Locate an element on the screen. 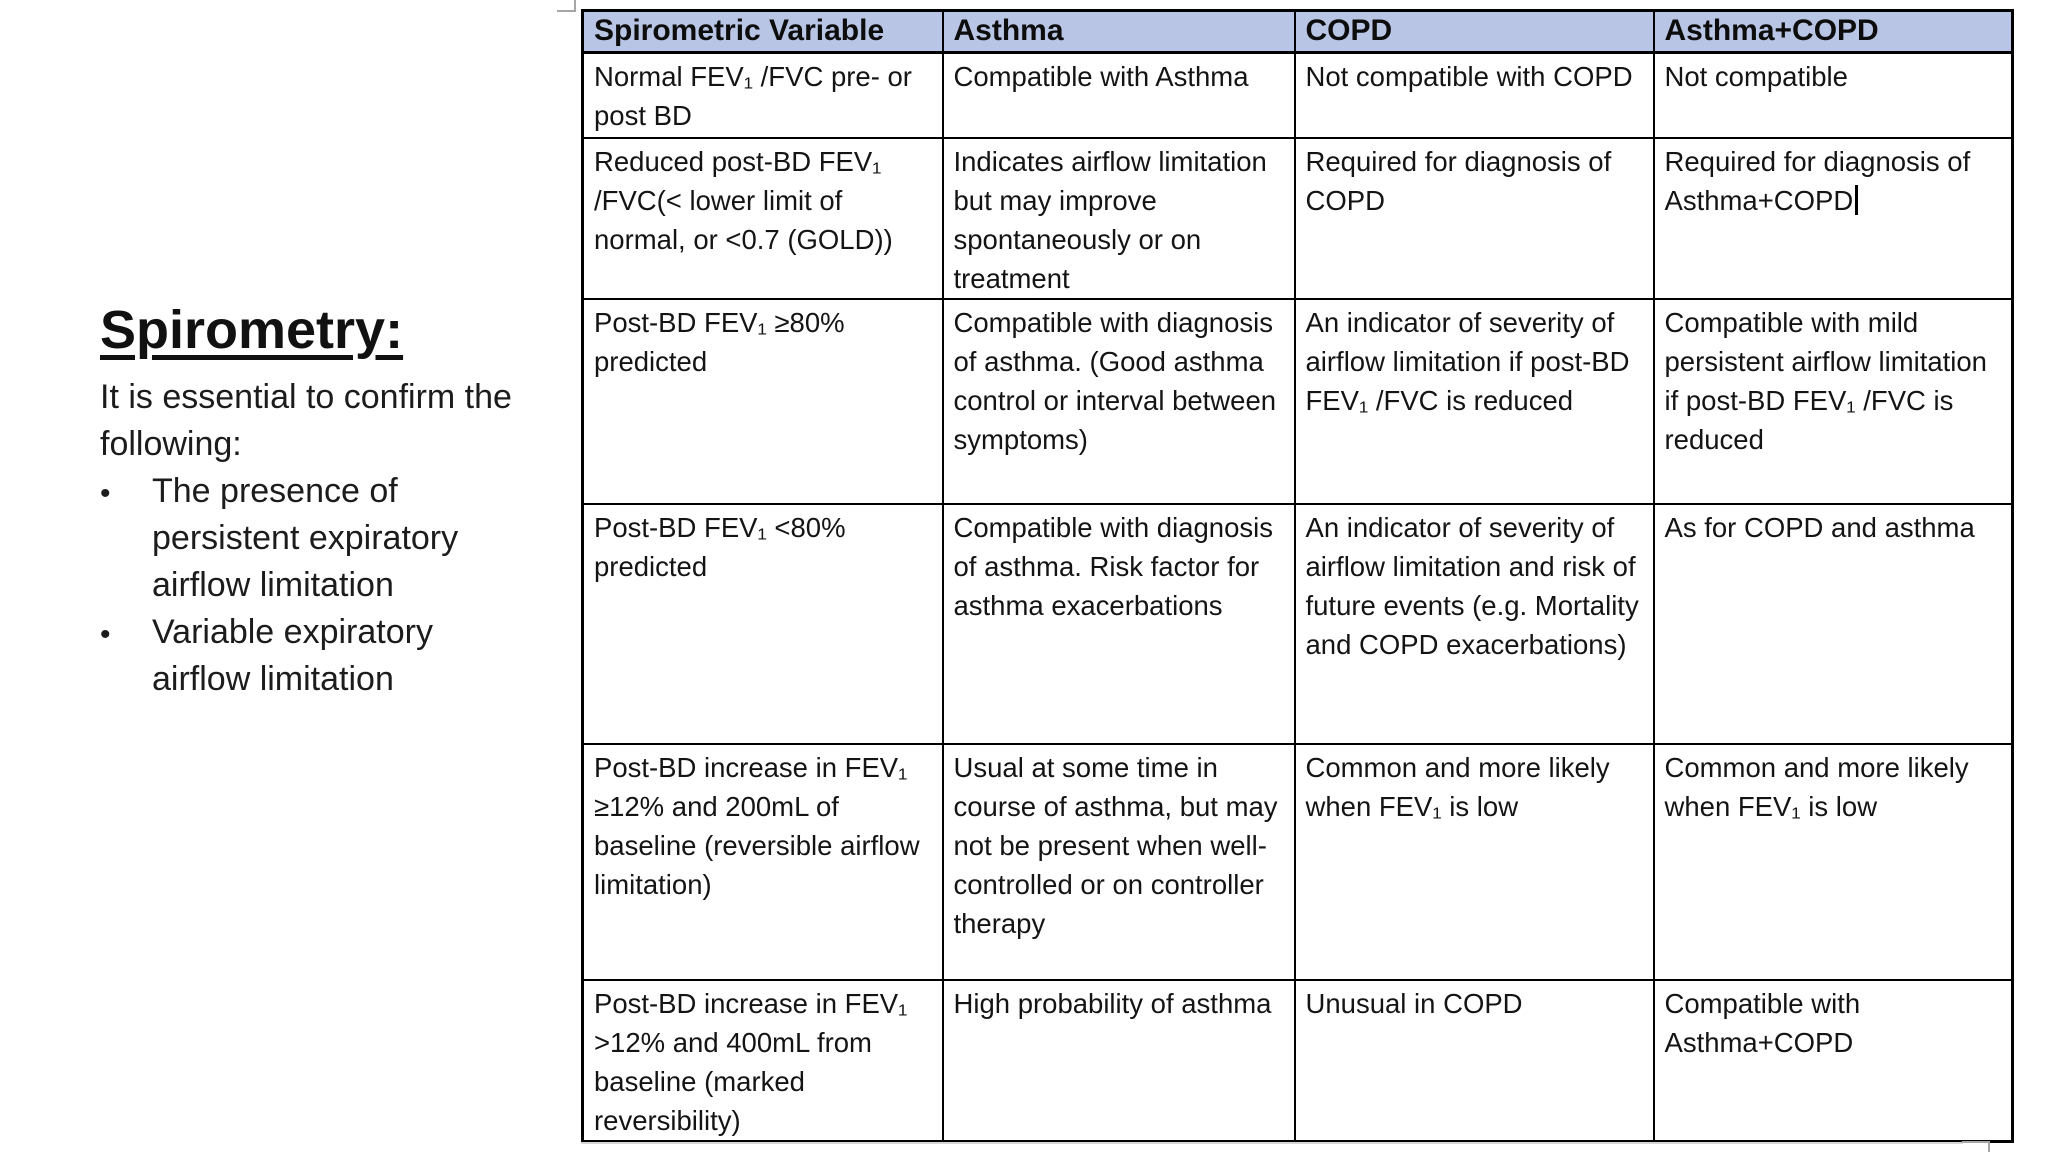 This screenshot has height=1152, width=2048. table-cell-editing: Required for diagnosis of Asthma+COPD is located at coordinates (1833, 218).